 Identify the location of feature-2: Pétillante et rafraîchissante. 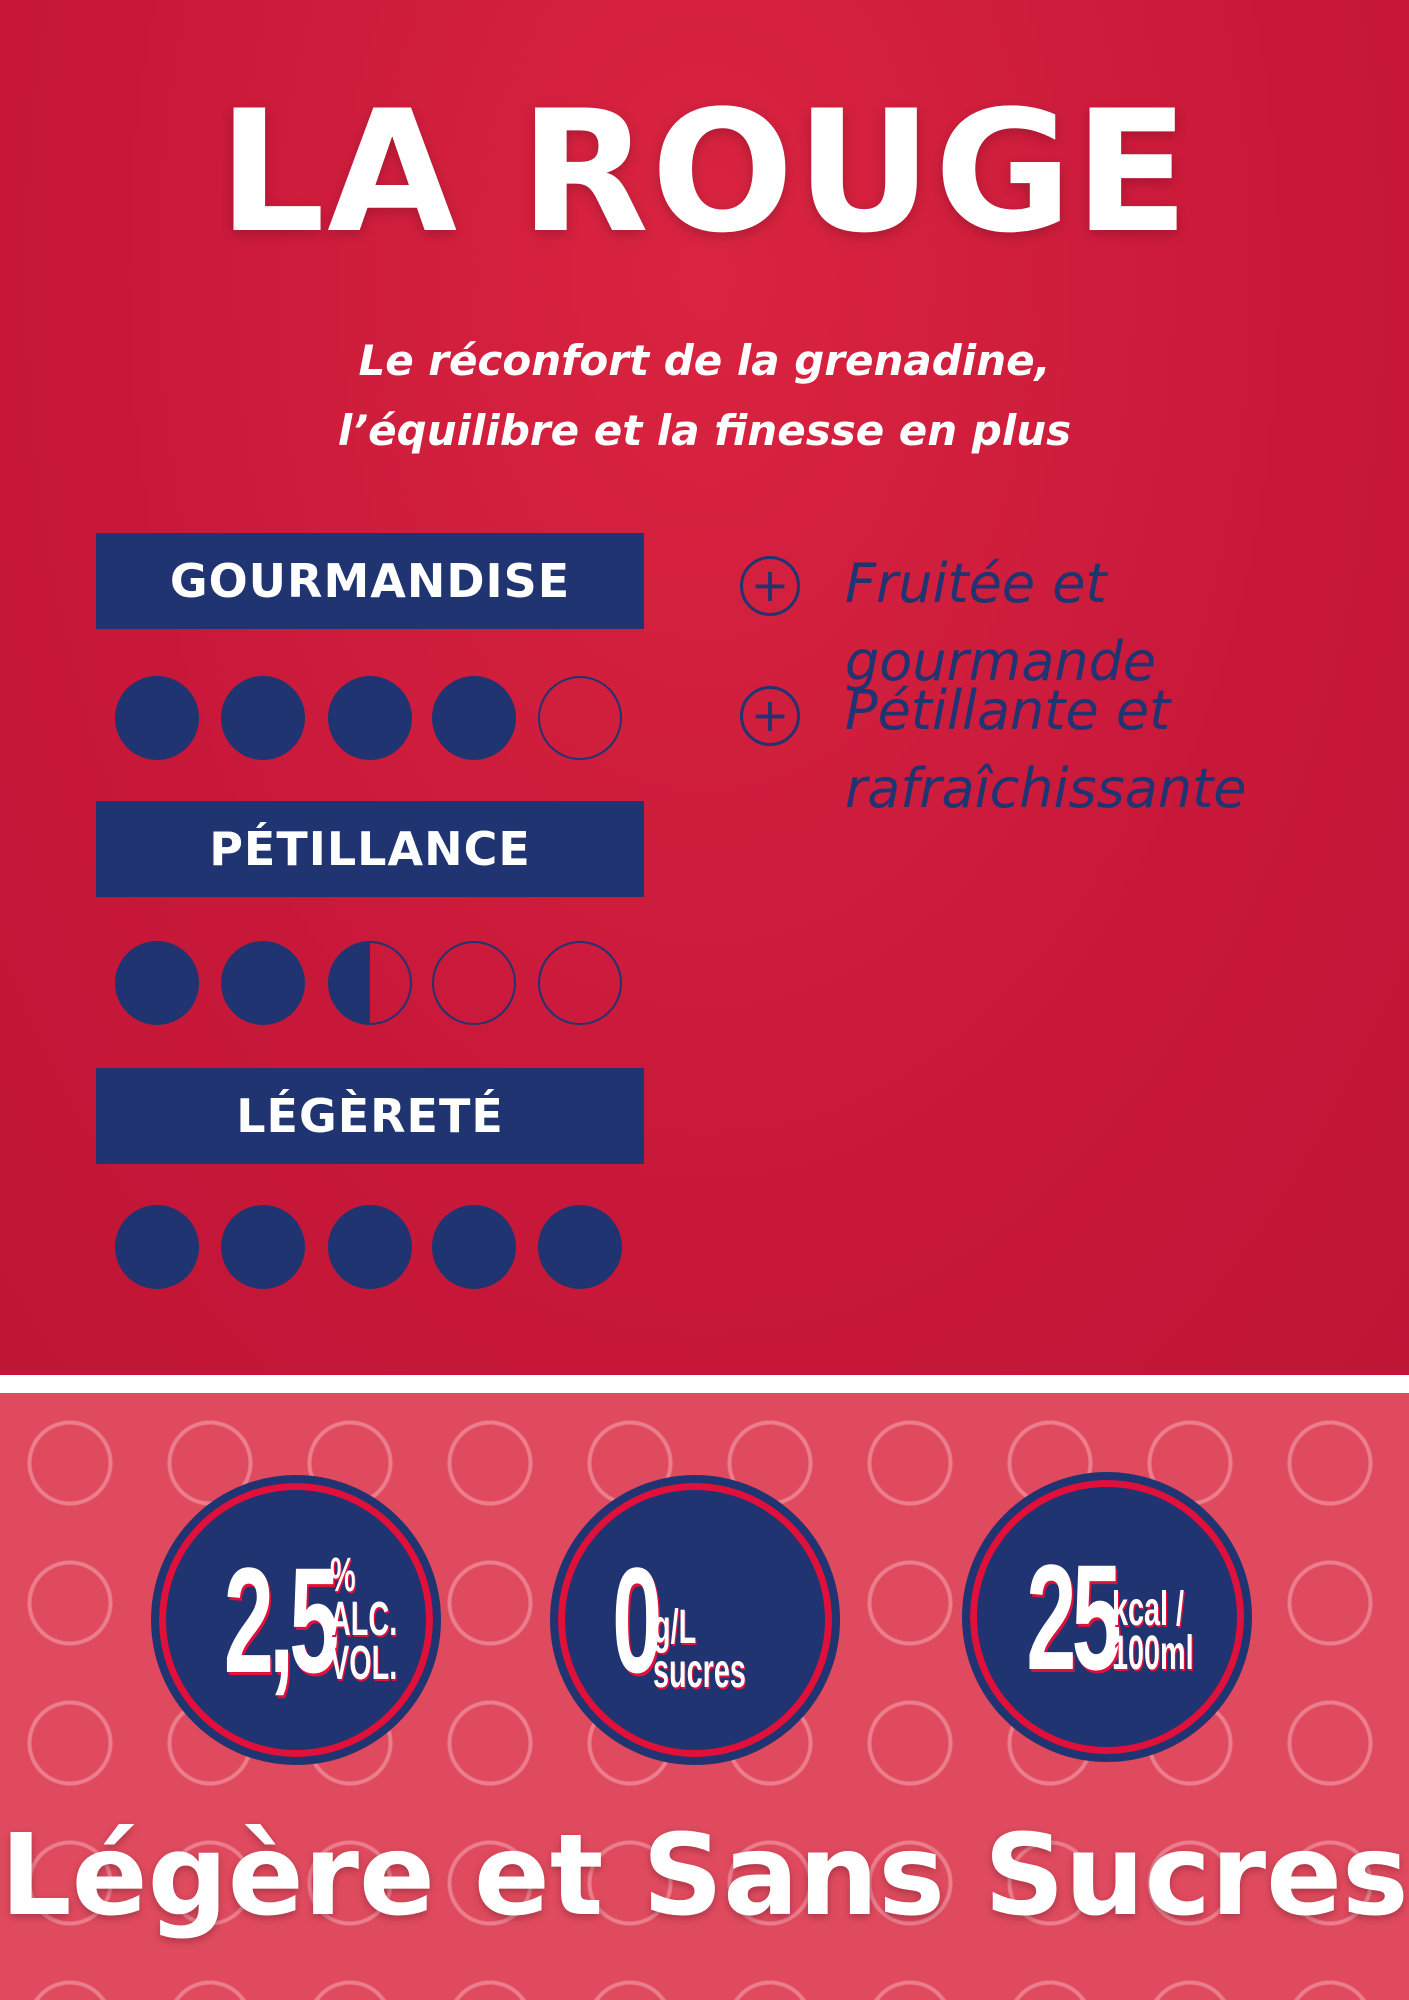
(1046, 749).